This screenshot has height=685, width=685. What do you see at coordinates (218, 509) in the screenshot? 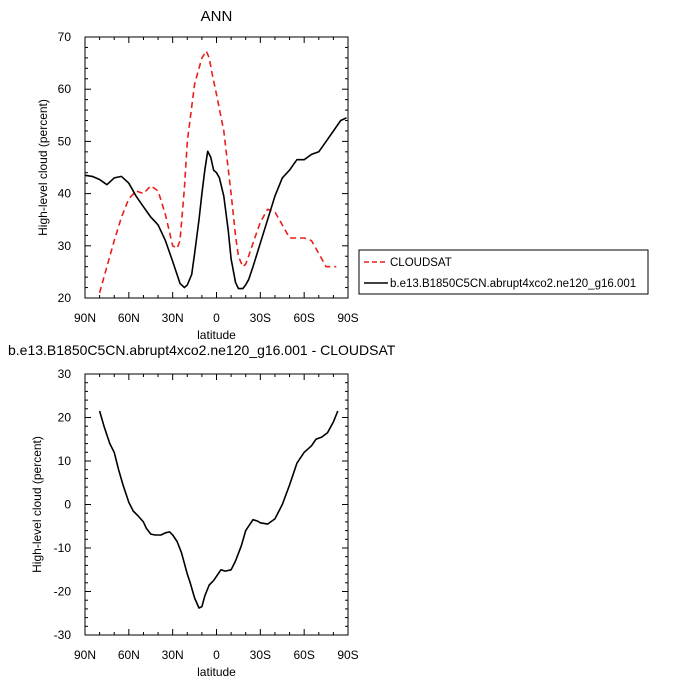
I see `series-line-difference` at bounding box center [218, 509].